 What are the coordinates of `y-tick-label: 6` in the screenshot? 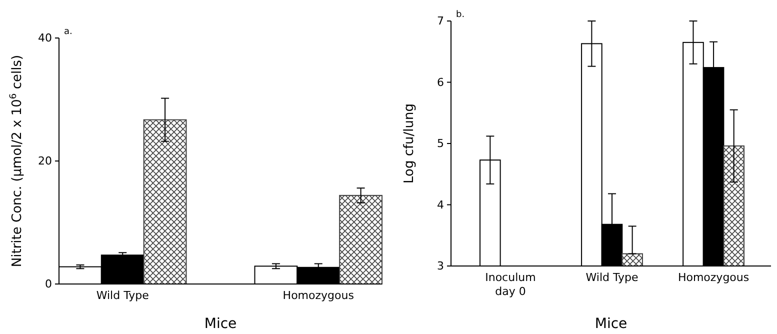 It's located at (440, 82).